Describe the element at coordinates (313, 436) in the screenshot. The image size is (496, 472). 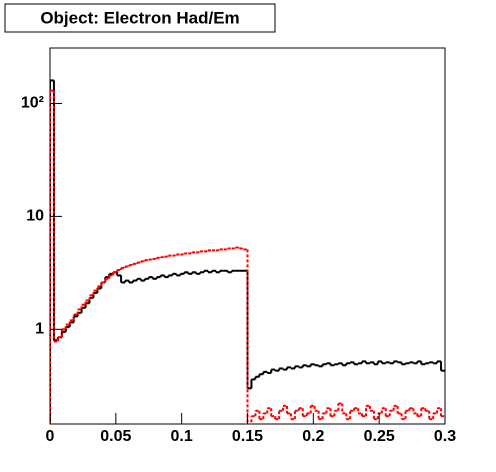
I see `x-tick-label: 0.2` at that location.